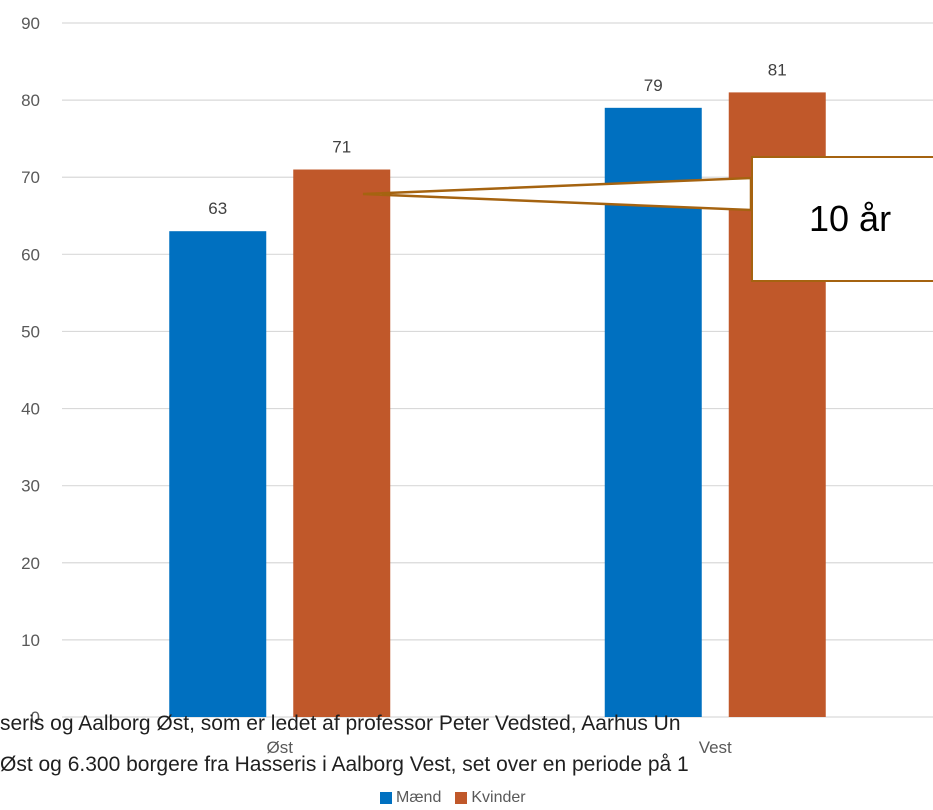  Describe the element at coordinates (280, 747) in the screenshot. I see `category-label: Øst` at that location.